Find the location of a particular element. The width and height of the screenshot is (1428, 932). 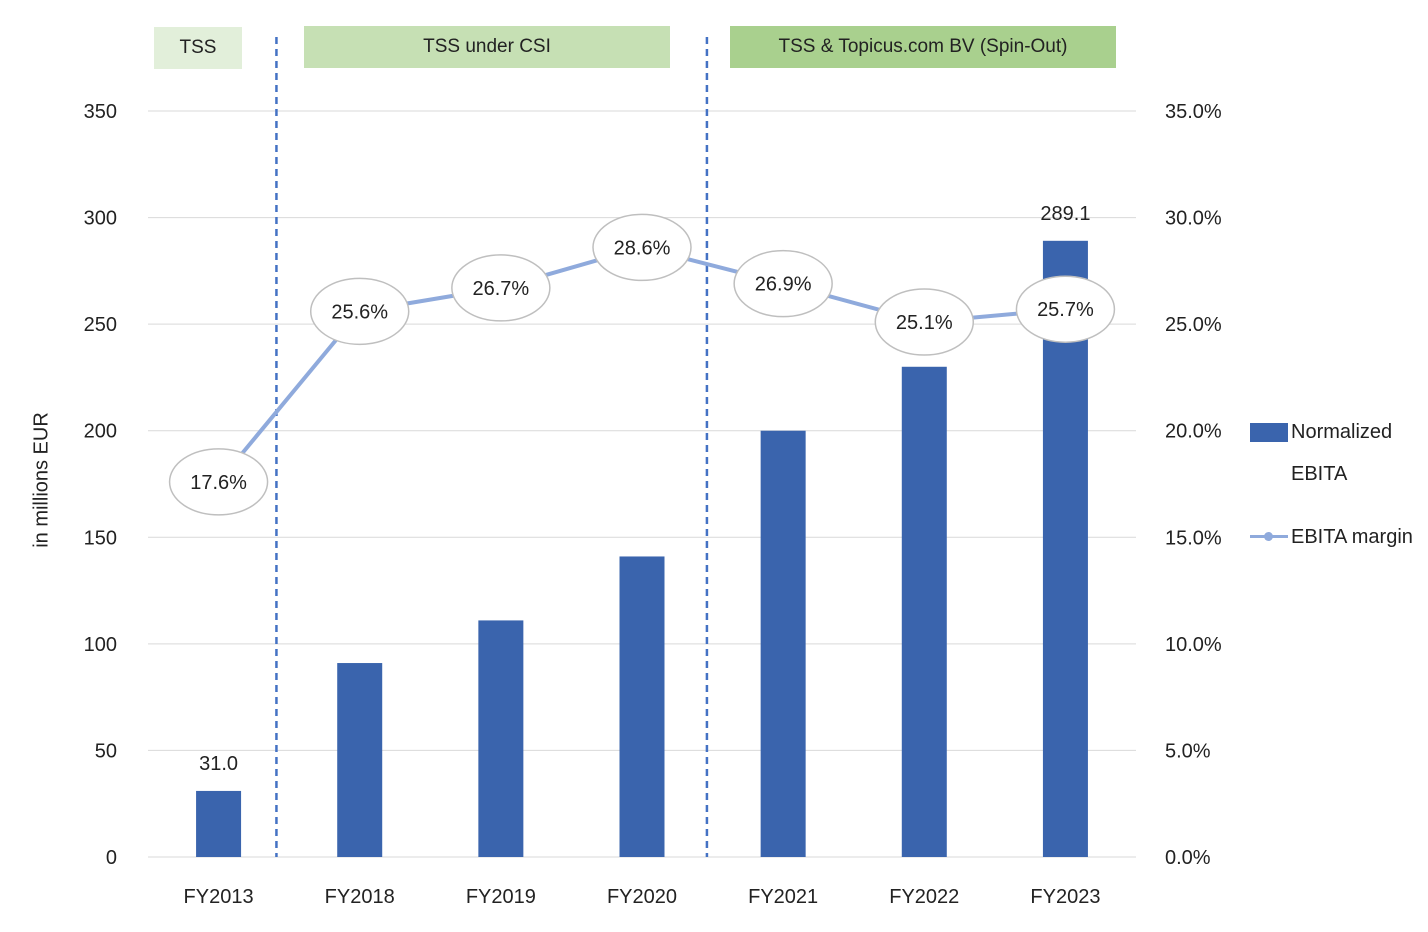

margin-data-label: 28.6% is located at coordinates (642, 248).